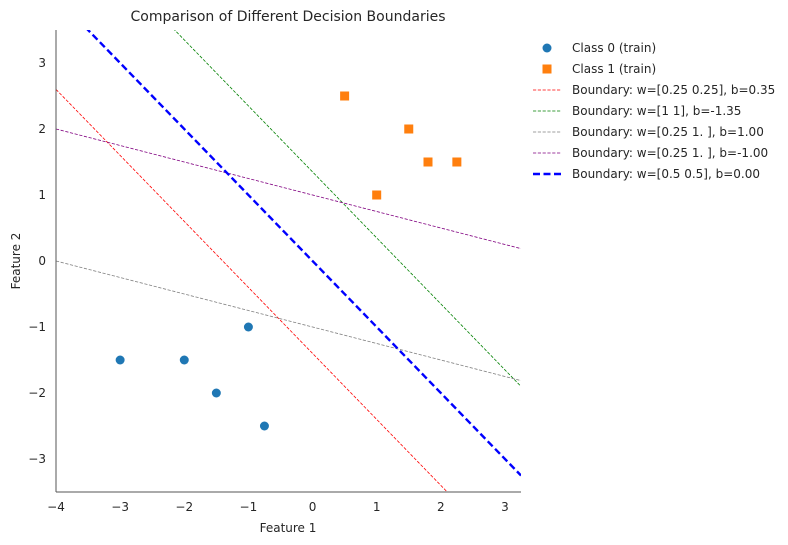 This screenshot has width=788, height=545. I want to click on x-tick-label: −2, so click(184, 507).